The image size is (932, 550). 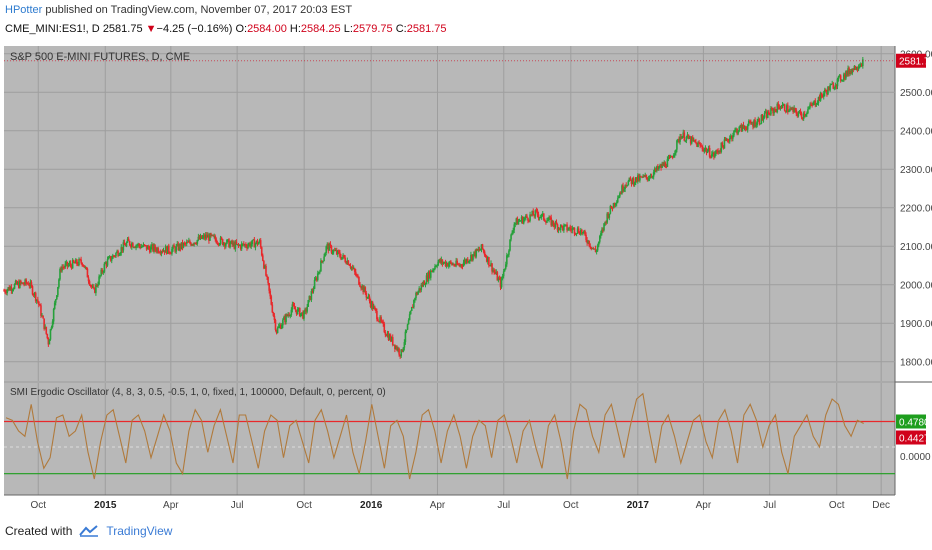 I want to click on tradingview-brand-link: TradingView, so click(x=139, y=531).